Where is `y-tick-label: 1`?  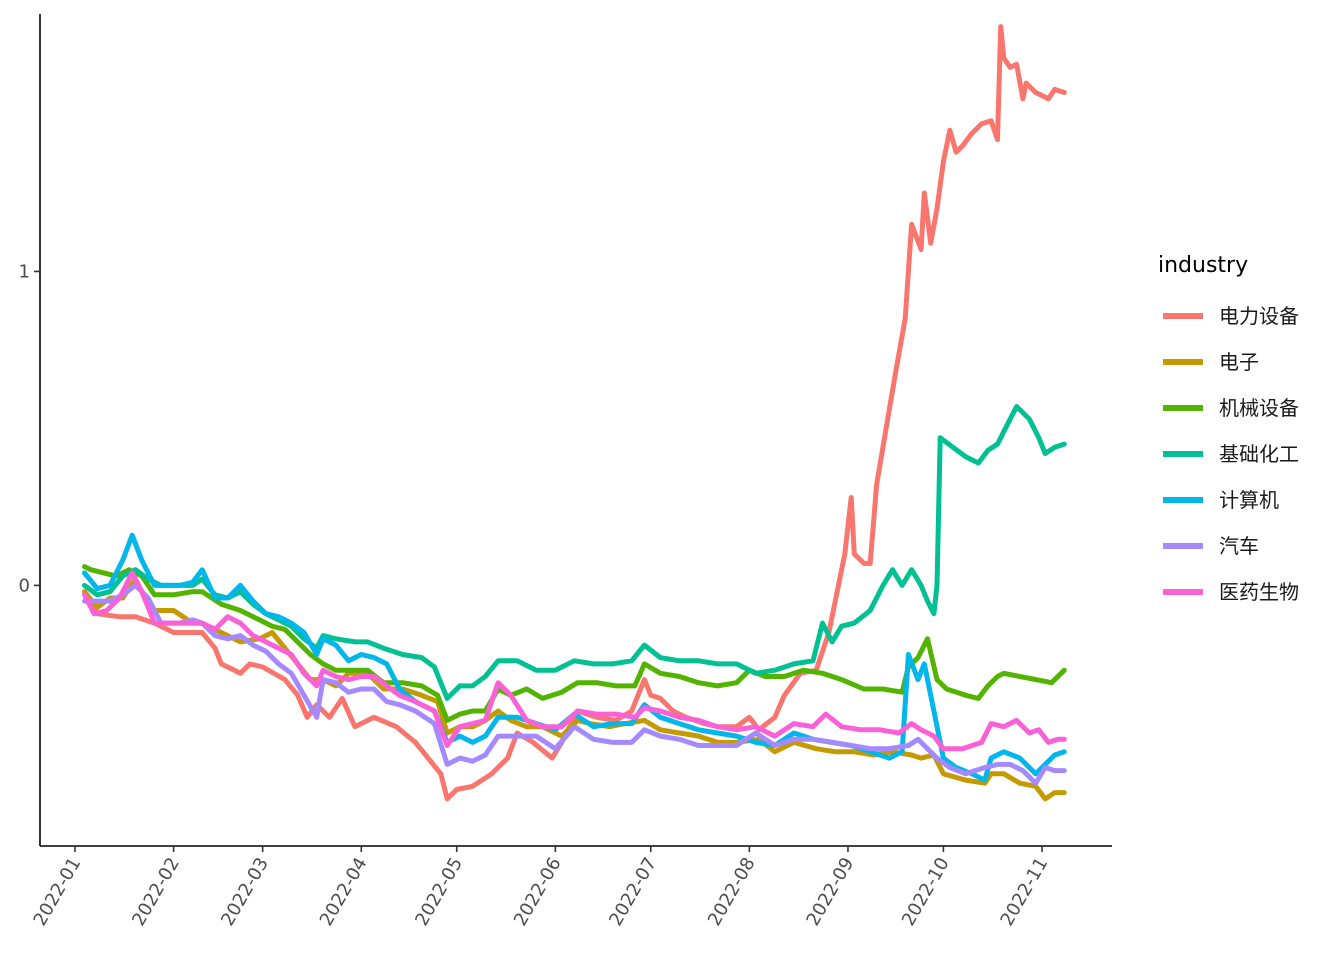
y-tick-label: 1 is located at coordinates (24, 271).